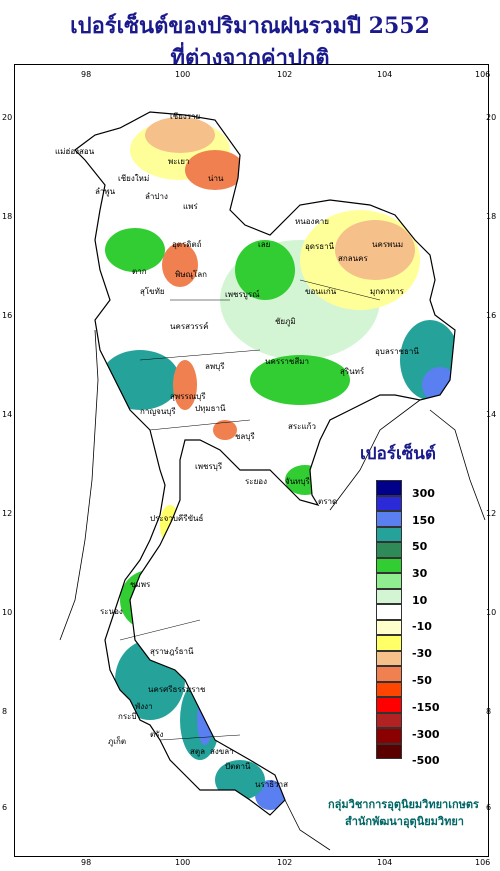 The height and width of the screenshot is (871, 500). Describe the element at coordinates (152, 291) in the screenshot. I see `province-label: สุโขทัย` at that location.